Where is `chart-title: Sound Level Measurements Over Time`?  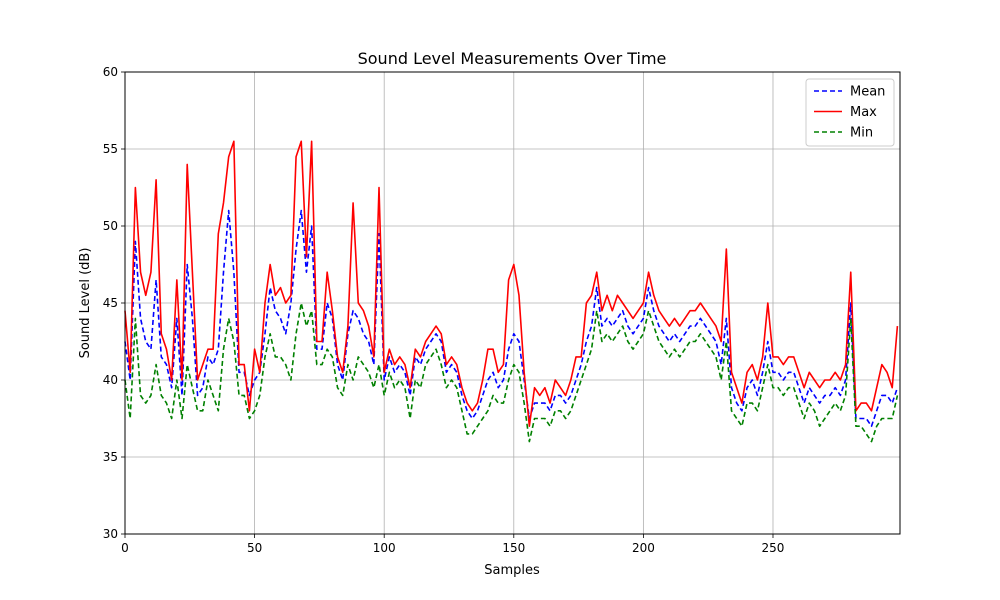
chart-title: Sound Level Measurements Over Time is located at coordinates (512, 58).